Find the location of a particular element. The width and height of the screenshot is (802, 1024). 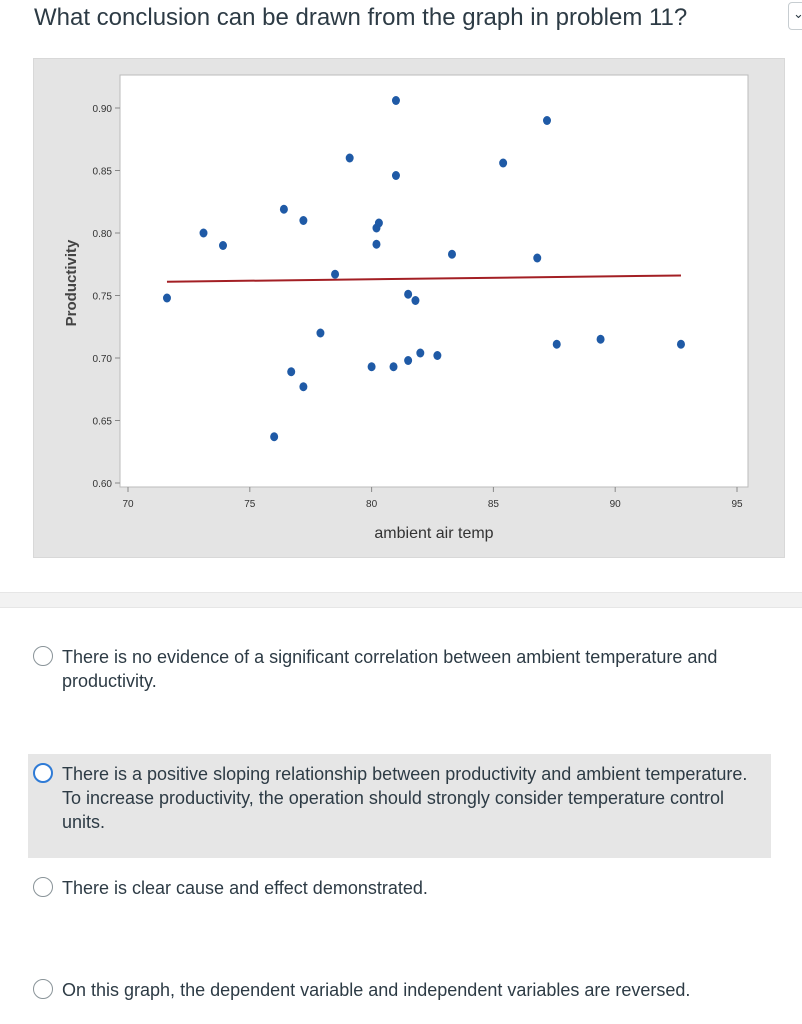

y-axis-label: Productivity is located at coordinates (71, 282).